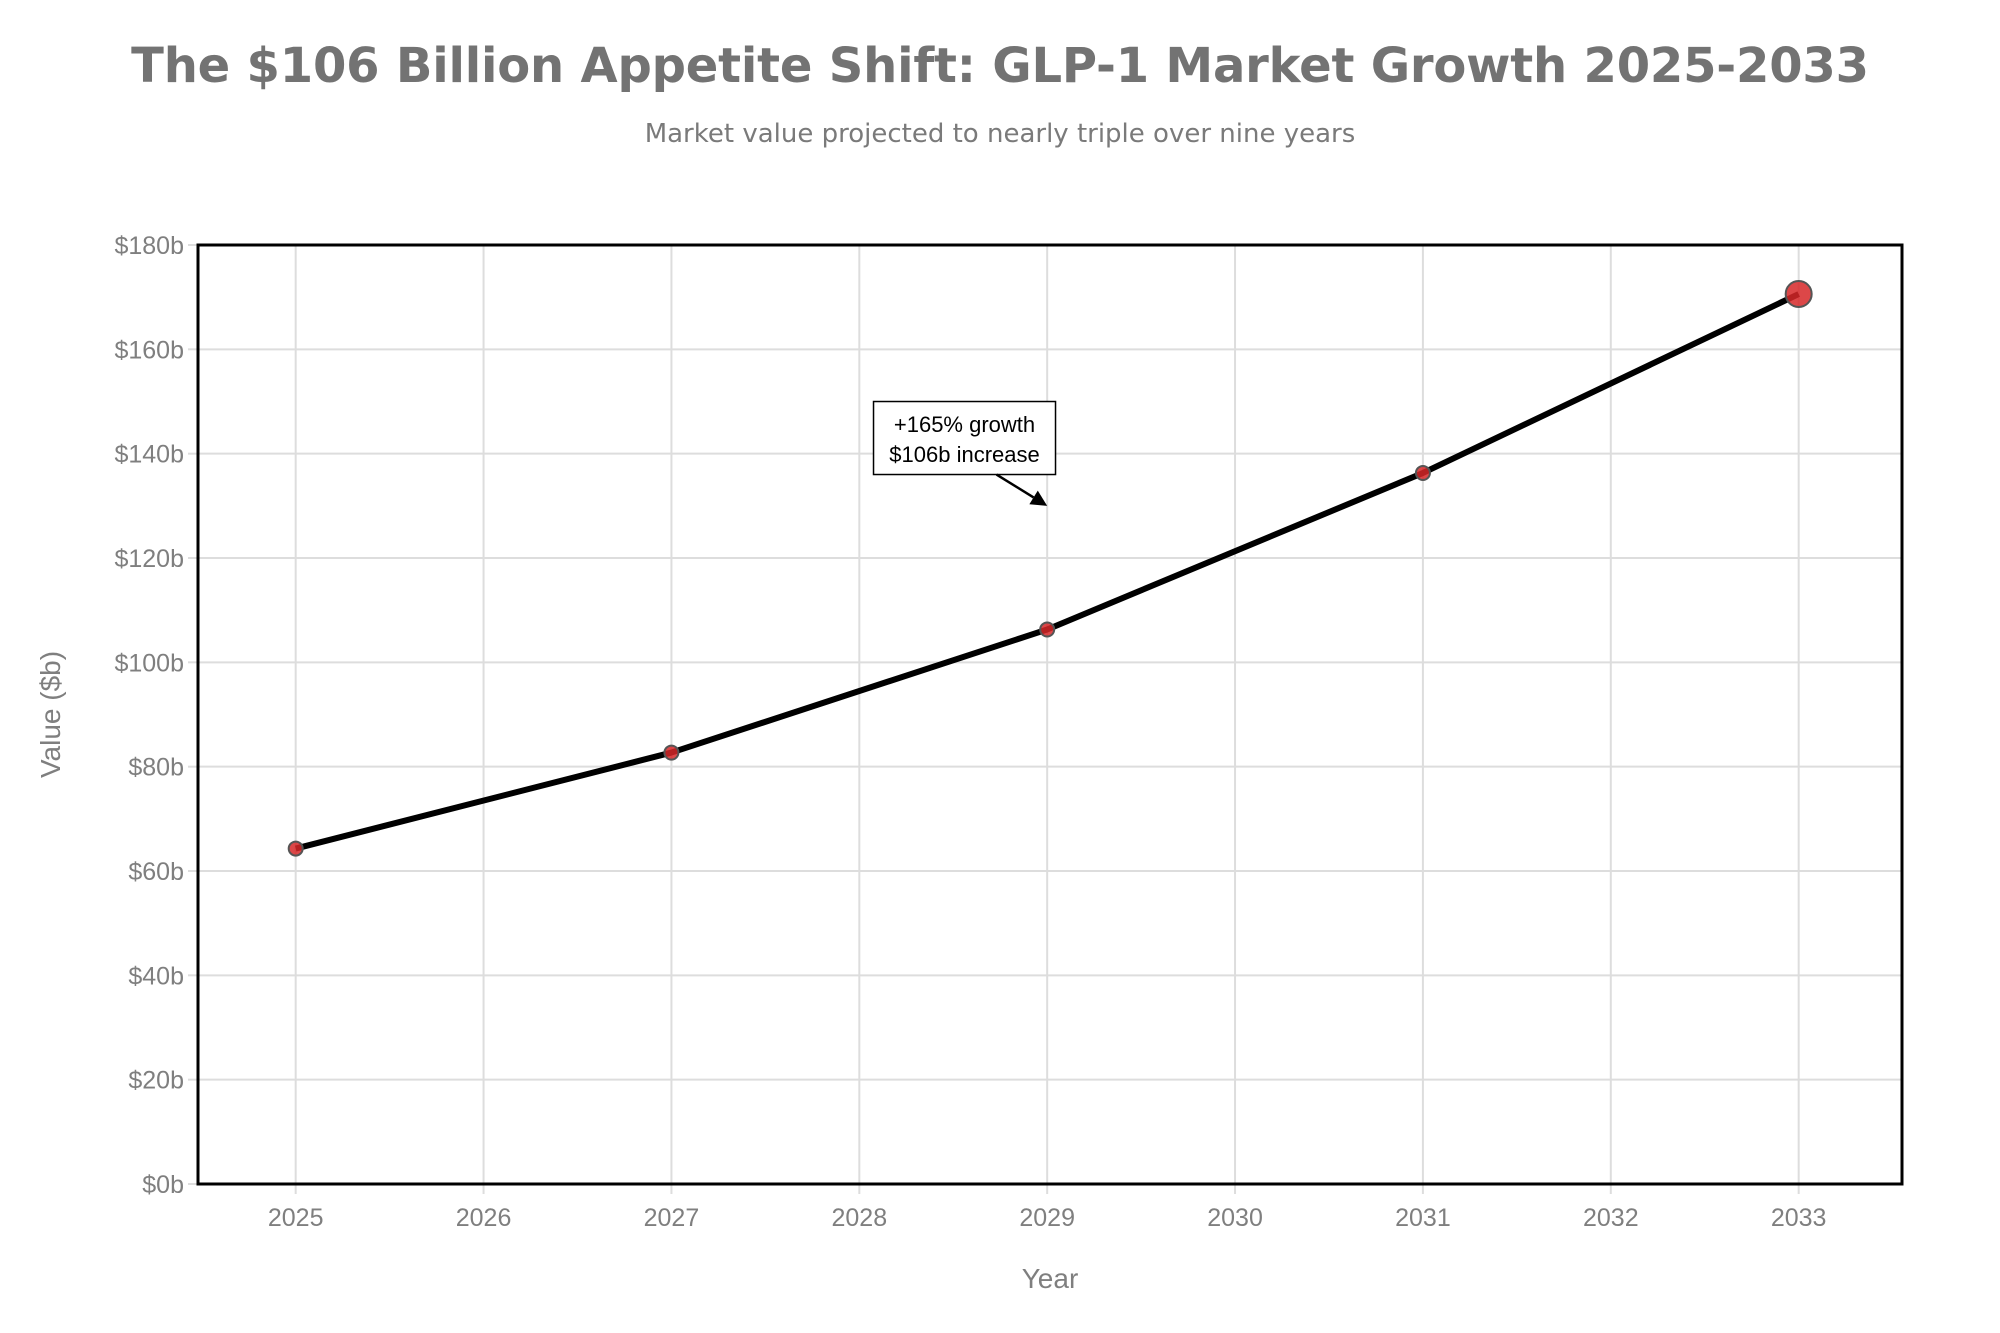 Image resolution: width=2000 pixels, height=1333 pixels. I want to click on y-tick-label: $0b, so click(163, 1185).